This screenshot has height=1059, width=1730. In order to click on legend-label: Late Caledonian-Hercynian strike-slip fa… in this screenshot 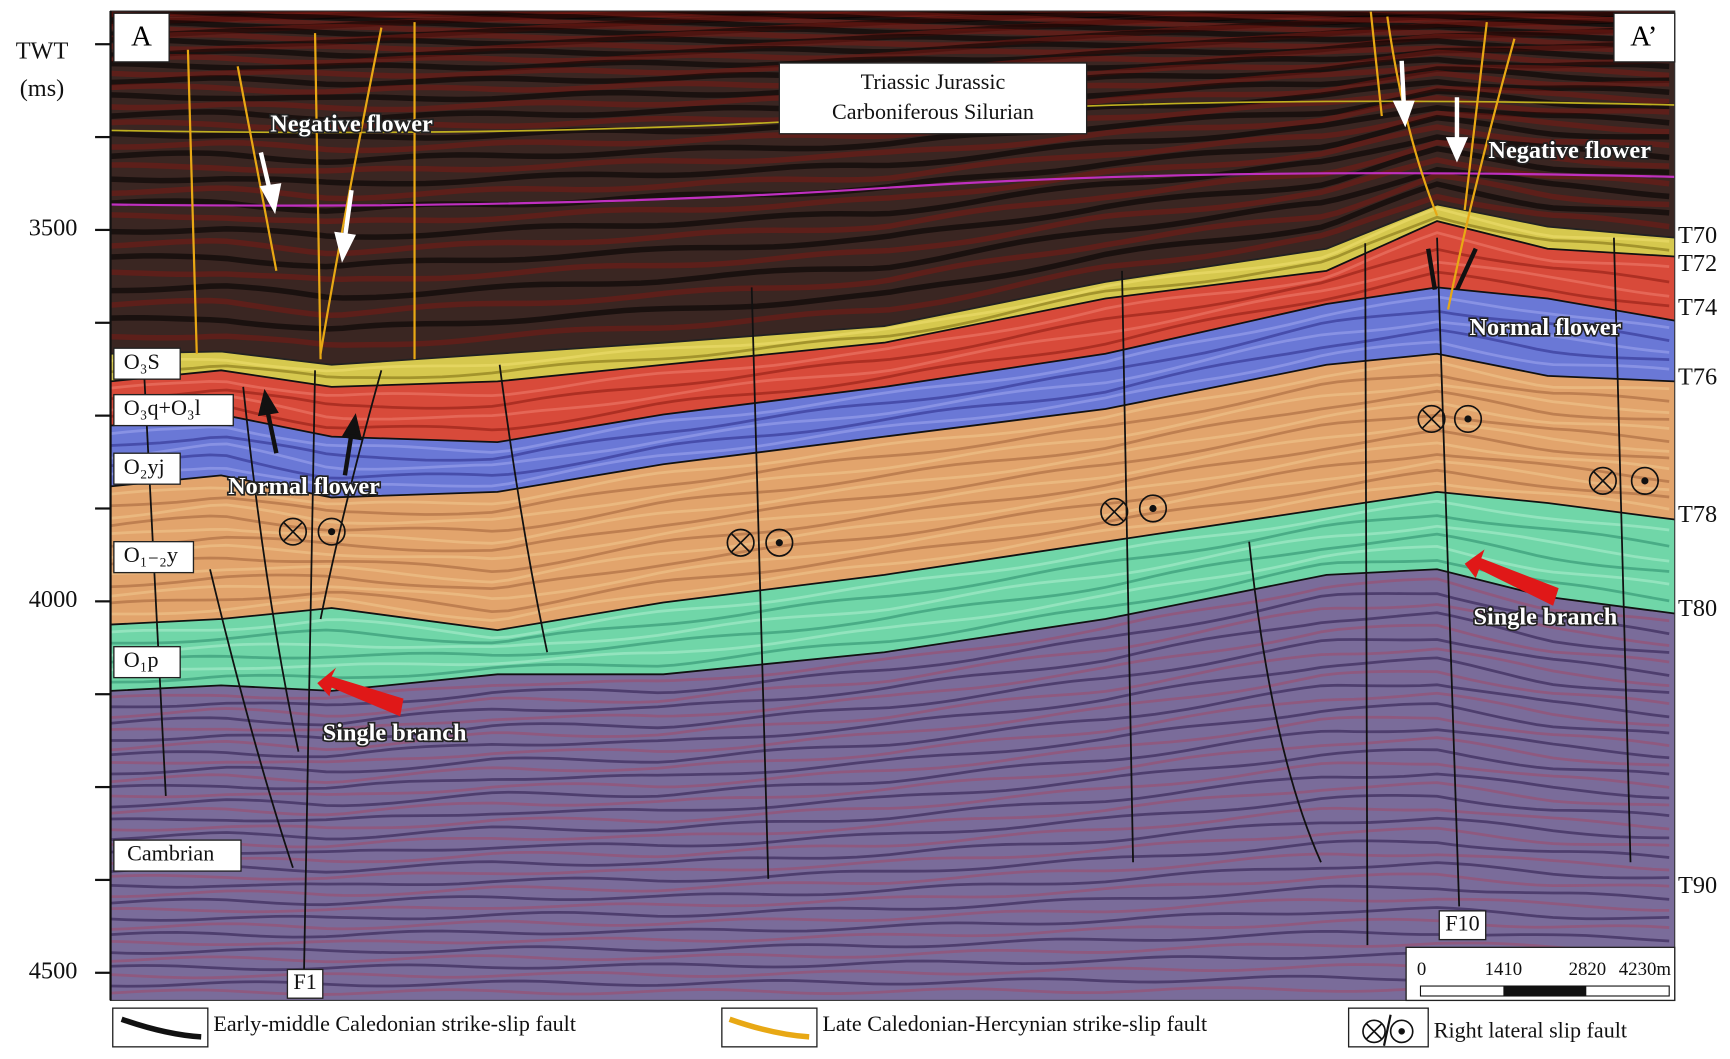, I will do `click(1015, 1023)`.